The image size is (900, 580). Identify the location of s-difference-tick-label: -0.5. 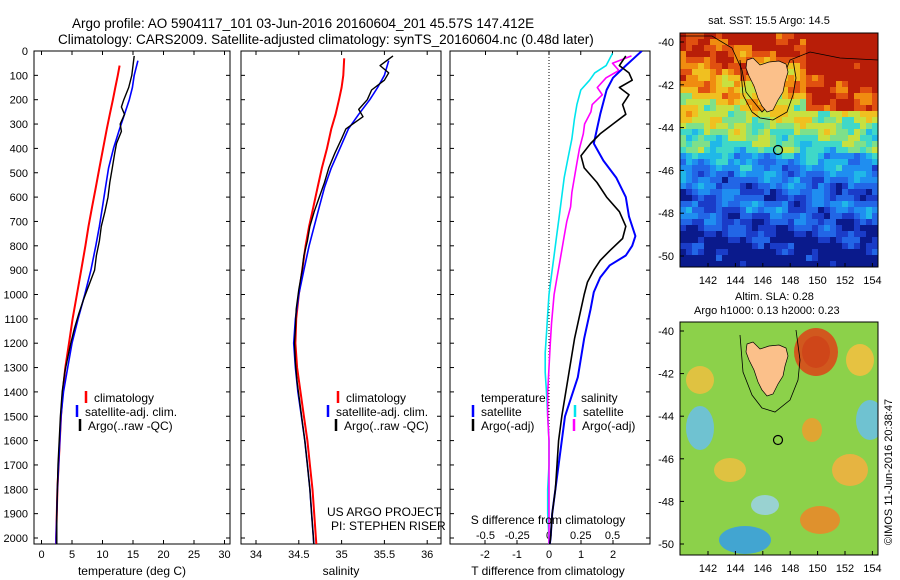
(485, 536).